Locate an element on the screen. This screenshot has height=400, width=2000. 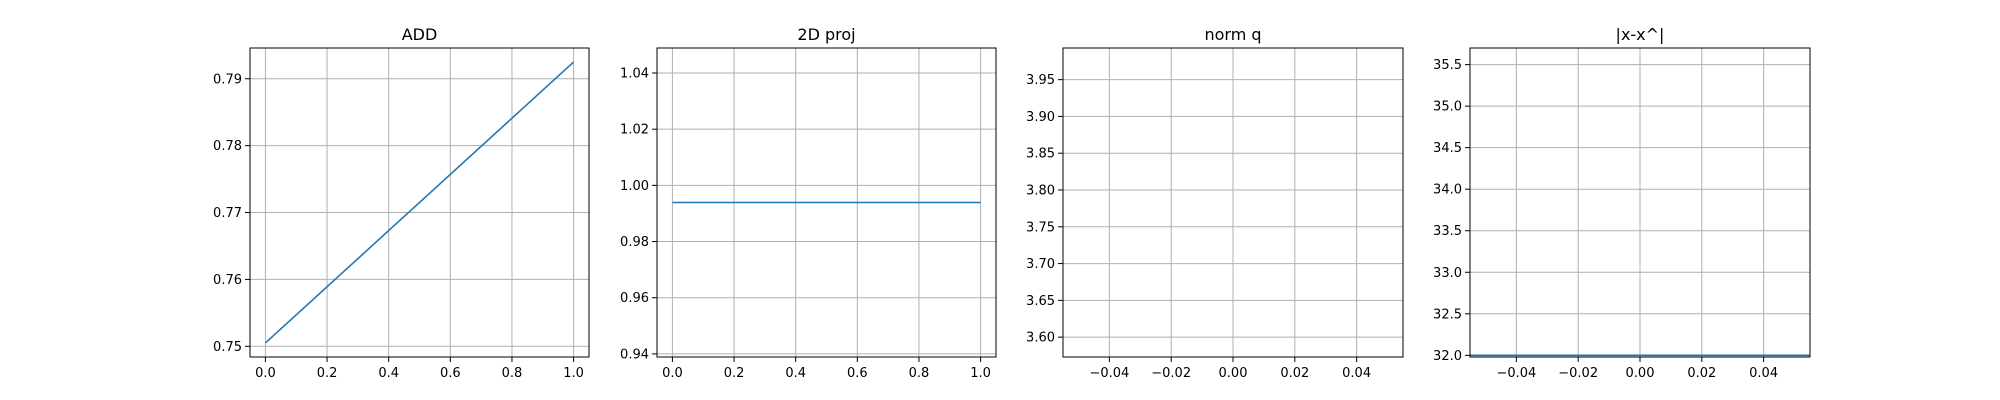
y-tick-label: 33.5 is located at coordinates (1447, 231).